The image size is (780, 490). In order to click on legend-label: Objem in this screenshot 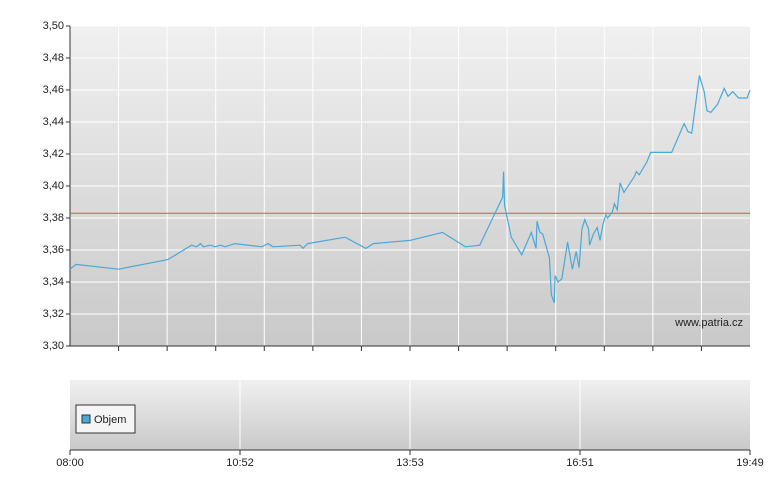, I will do `click(110, 420)`.